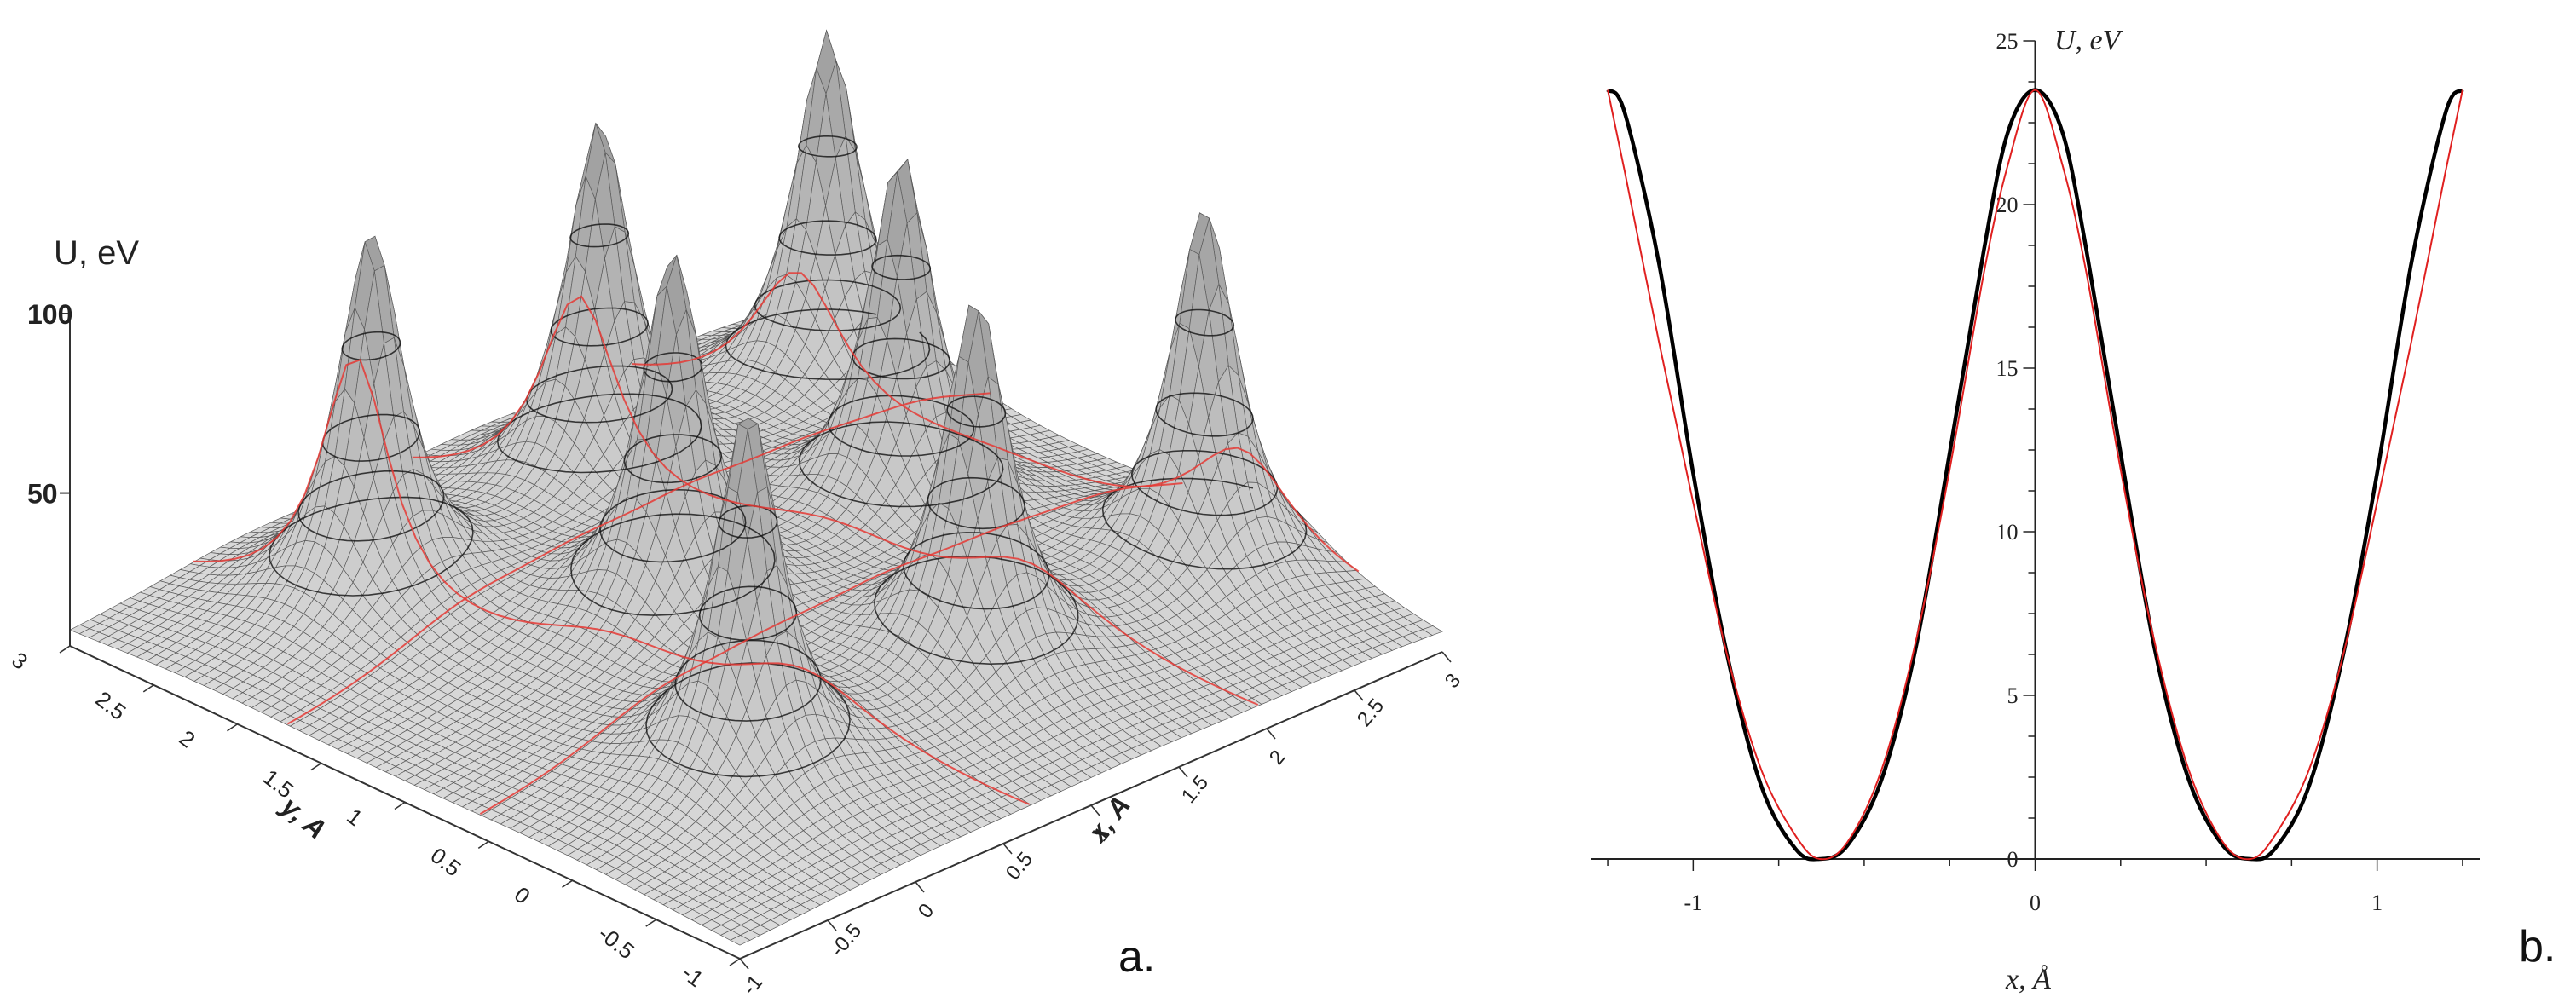 This screenshot has width=2576, height=1003. I want to click on y-tick-label: 10, so click(2007, 532).